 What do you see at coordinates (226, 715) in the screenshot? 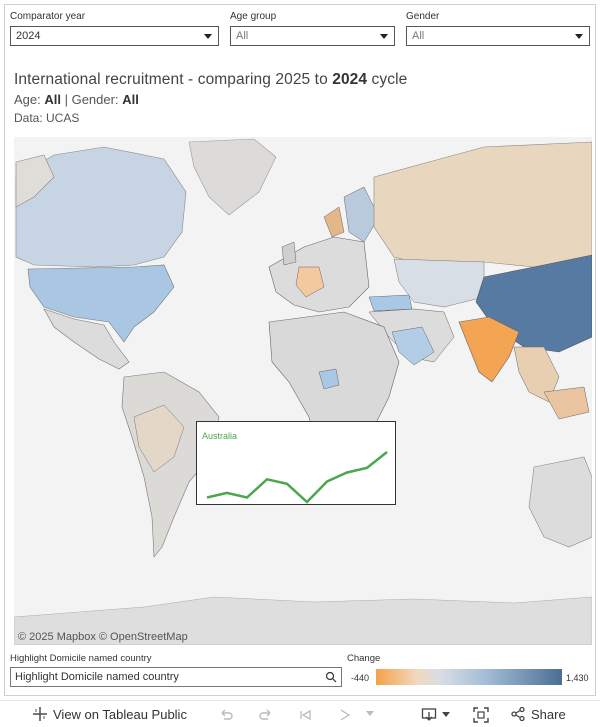
I see `undo-icon` at bounding box center [226, 715].